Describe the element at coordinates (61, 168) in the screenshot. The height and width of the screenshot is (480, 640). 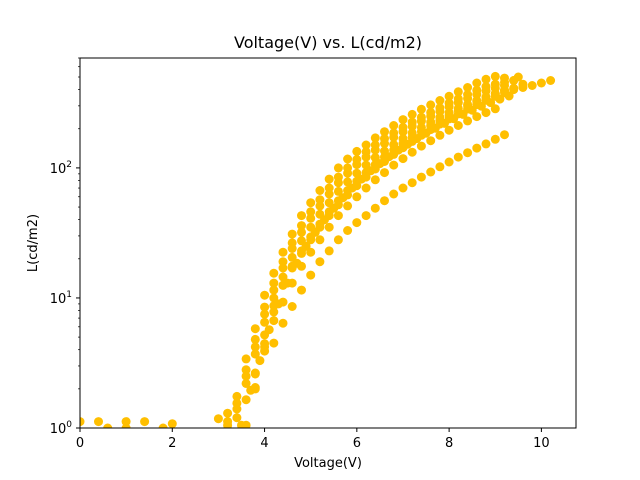
I see `y-tick-label: 10²` at that location.